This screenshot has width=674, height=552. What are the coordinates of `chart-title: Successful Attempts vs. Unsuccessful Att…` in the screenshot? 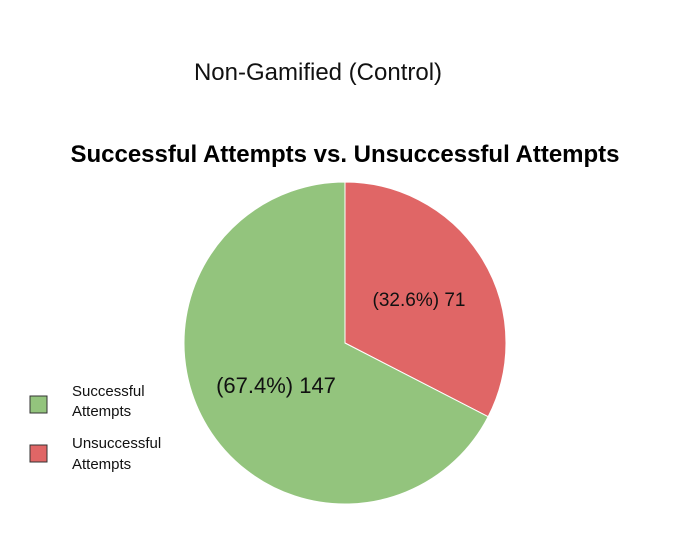 It's located at (344, 154).